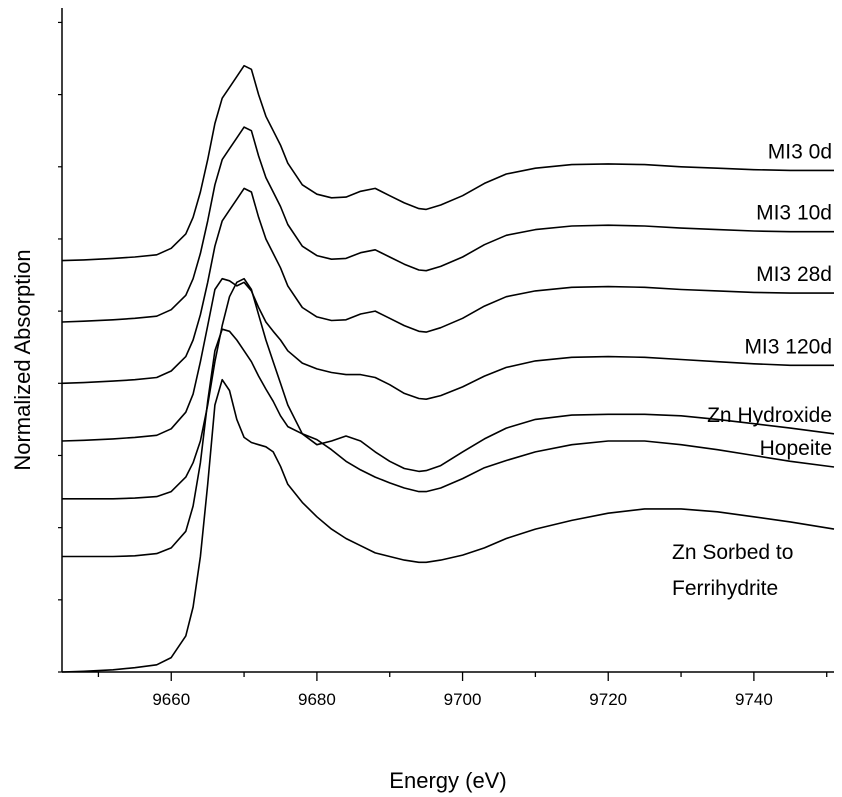 The image size is (842, 797). Describe the element at coordinates (754, 699) in the screenshot. I see `x-tick-label: 9740` at that location.